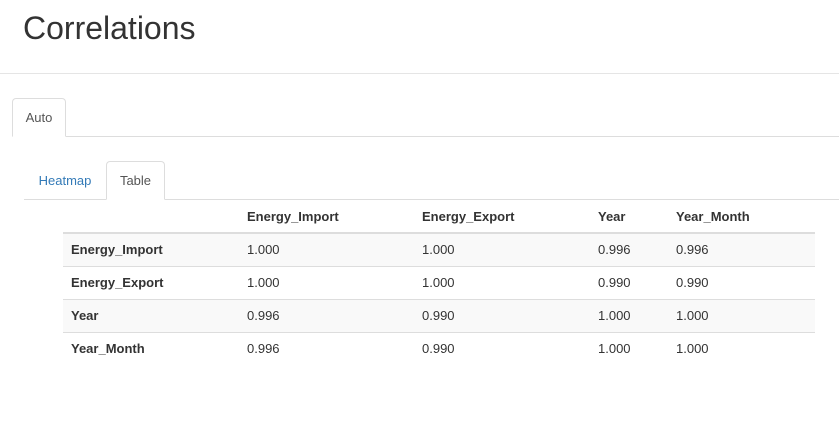  What do you see at coordinates (502, 217) in the screenshot?
I see `column-header-energy-export: Energy_Export` at bounding box center [502, 217].